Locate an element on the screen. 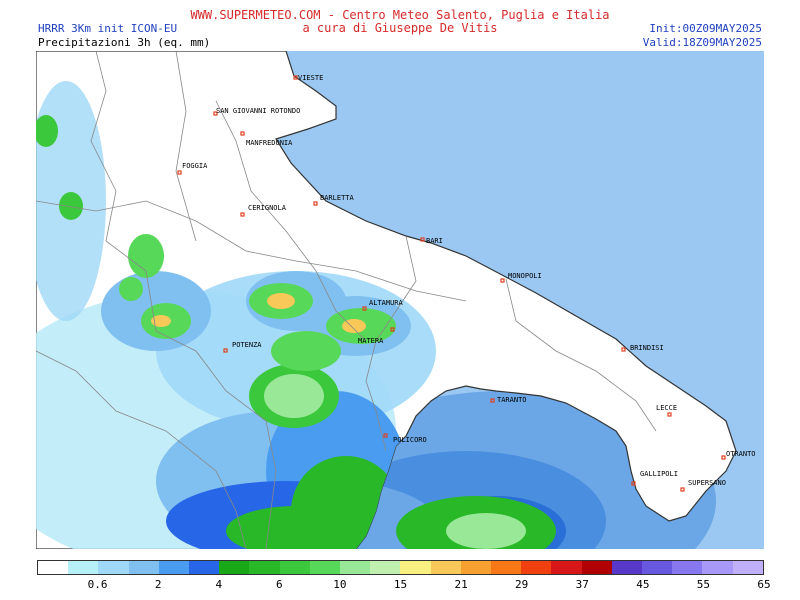  legend-label: 0.6 is located at coordinates (97, 584).